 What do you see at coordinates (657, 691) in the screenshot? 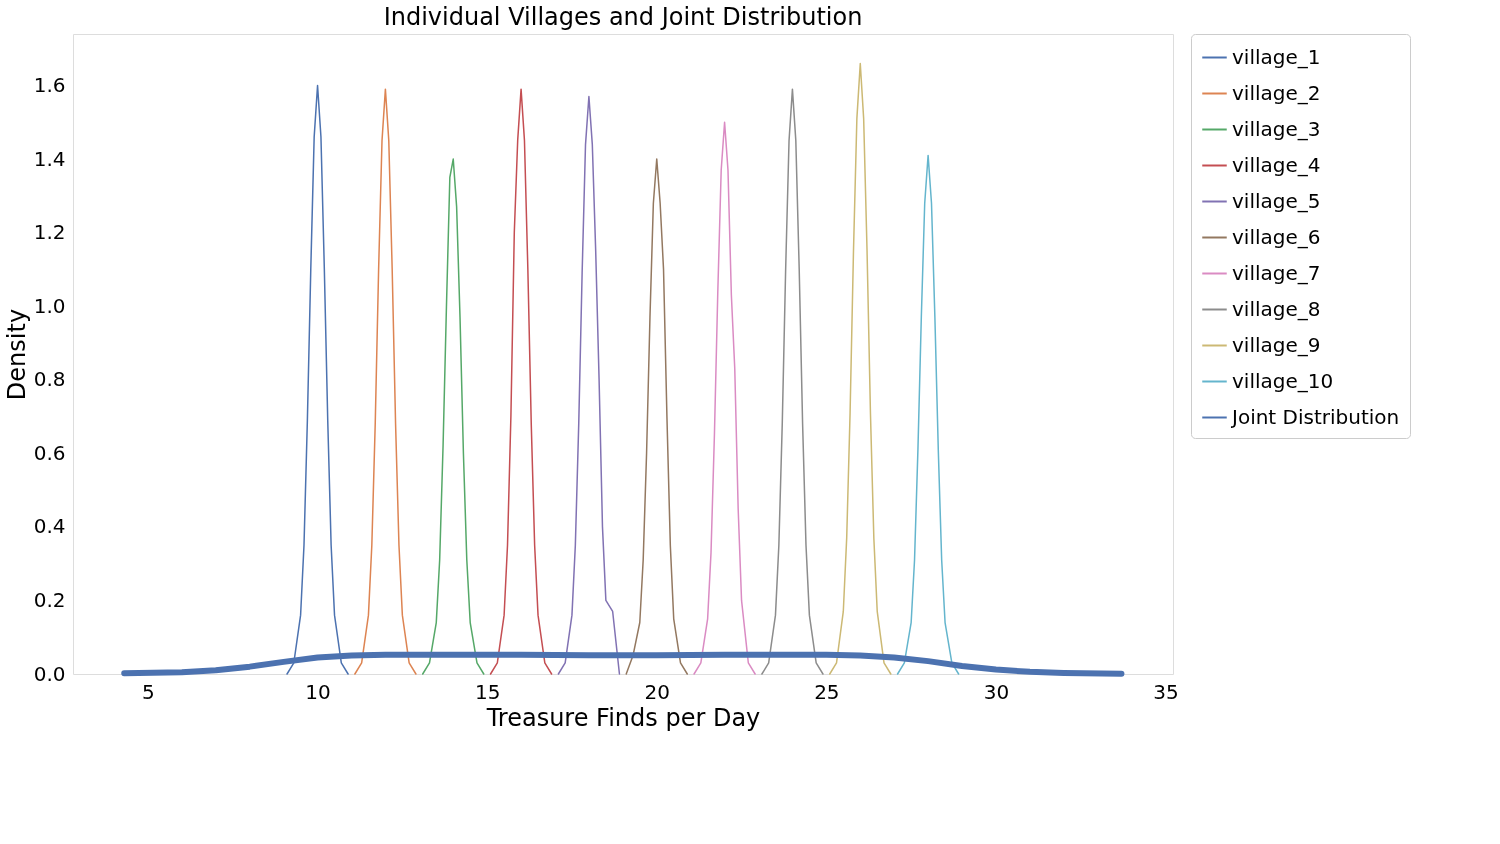
I see `x-tick-label: 20` at bounding box center [657, 691].